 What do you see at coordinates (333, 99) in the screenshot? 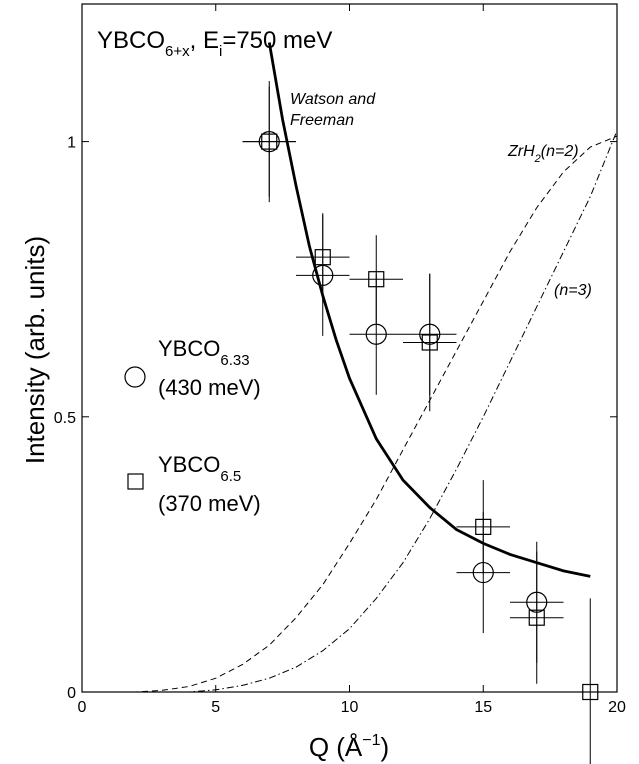
I see `watson-freeman-label: Watson and` at bounding box center [333, 99].